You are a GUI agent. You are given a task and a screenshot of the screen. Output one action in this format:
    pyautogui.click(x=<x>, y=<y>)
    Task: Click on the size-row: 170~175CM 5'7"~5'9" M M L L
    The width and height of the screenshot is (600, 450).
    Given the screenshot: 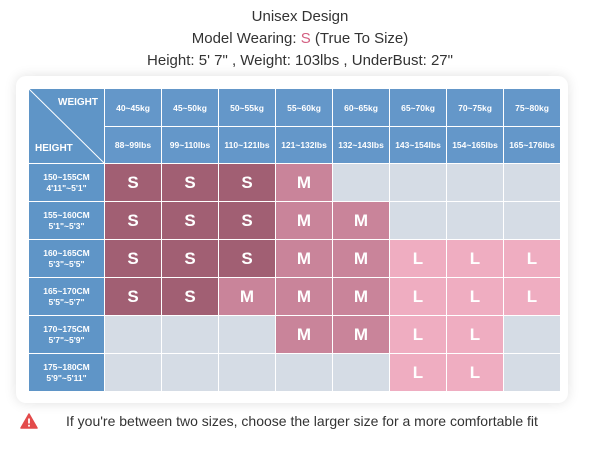 What is the action you would take?
    pyautogui.click(x=294, y=334)
    